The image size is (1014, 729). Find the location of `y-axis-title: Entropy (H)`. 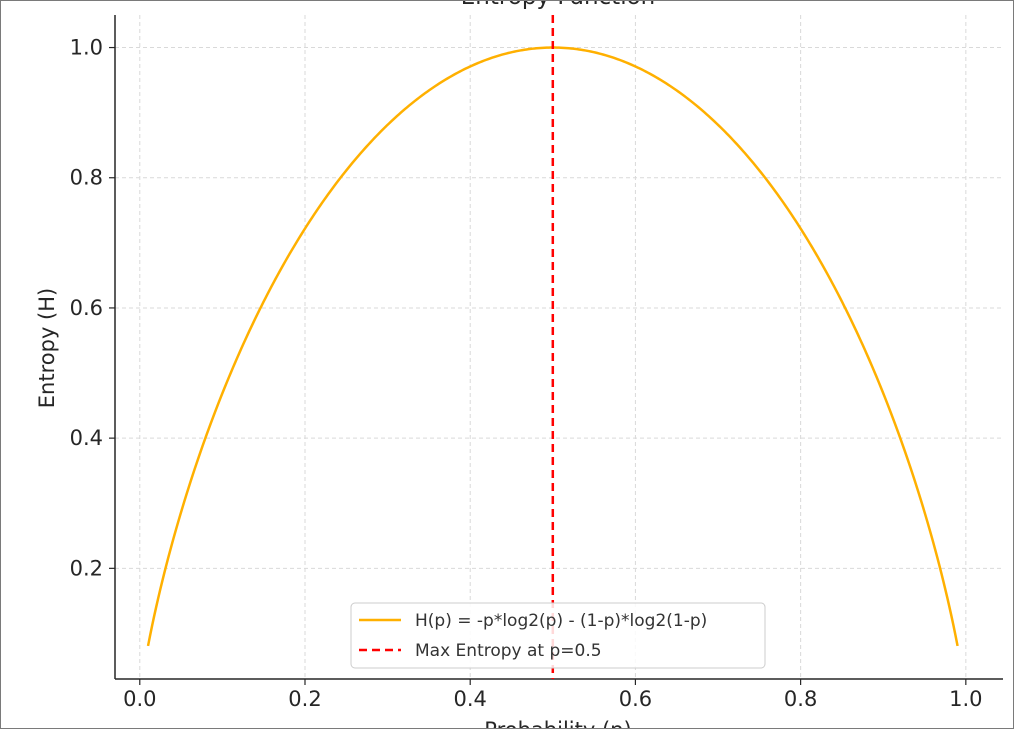

y-axis-title: Entropy (H) is located at coordinates (47, 348).